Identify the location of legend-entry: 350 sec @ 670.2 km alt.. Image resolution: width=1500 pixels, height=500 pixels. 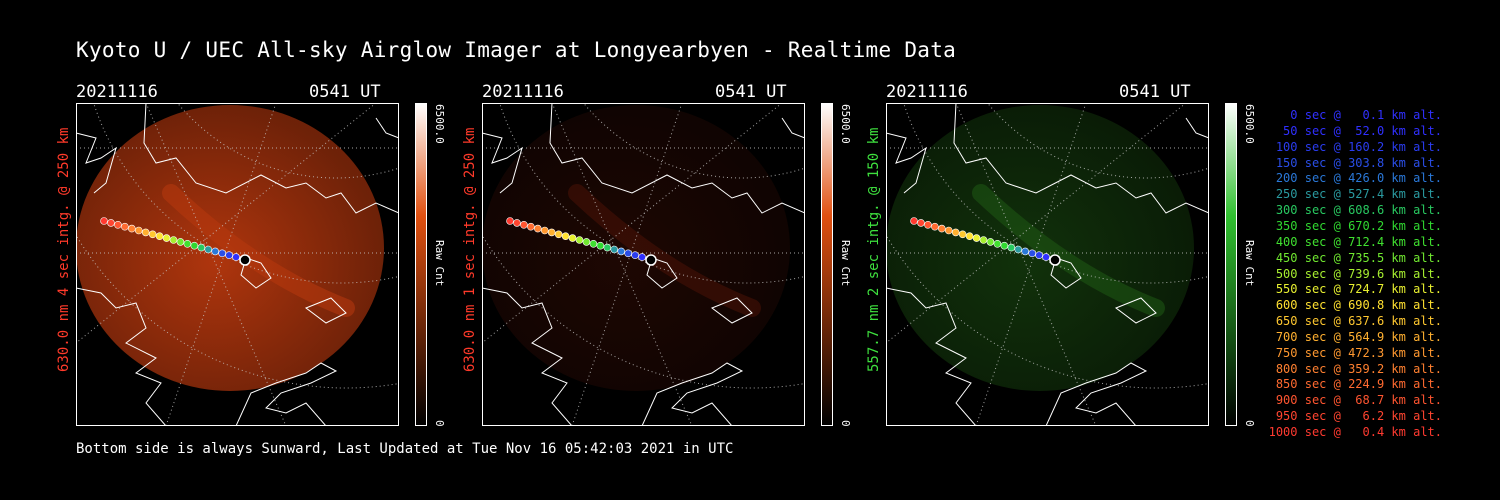
(1355, 225).